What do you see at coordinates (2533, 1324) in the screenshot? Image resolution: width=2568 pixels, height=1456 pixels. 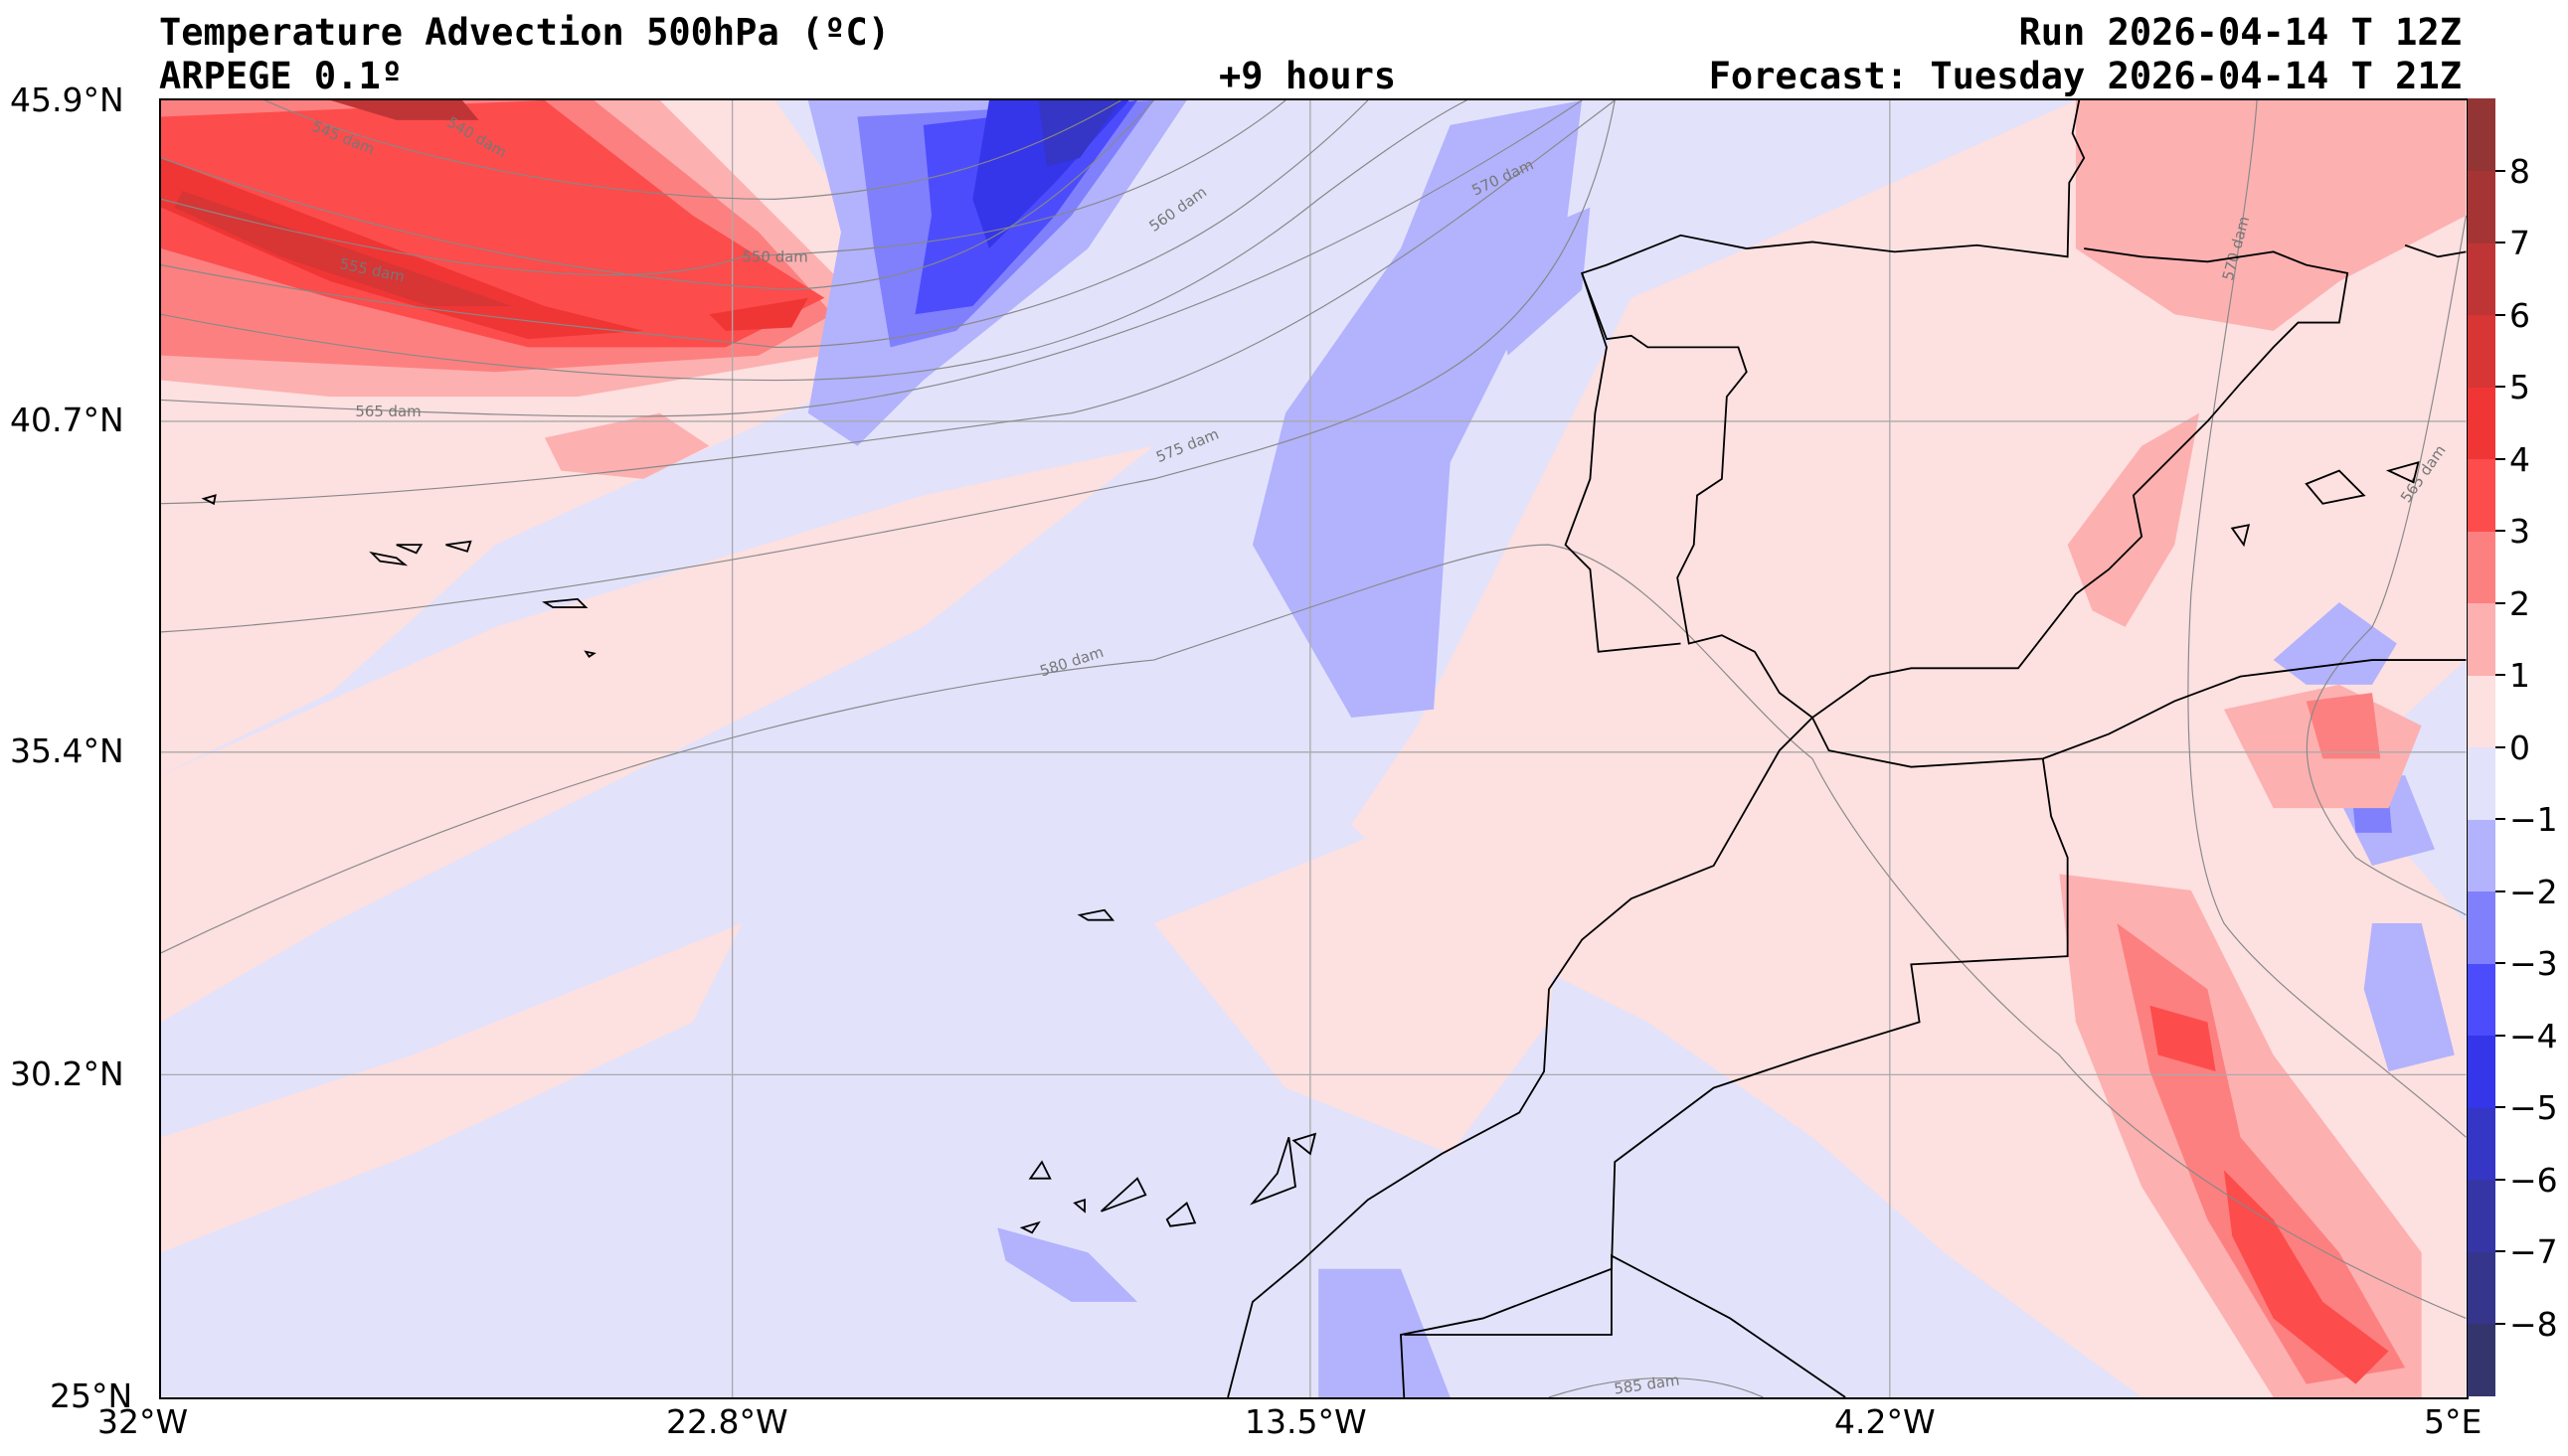 I see `colorbar-tick-label: −8` at bounding box center [2533, 1324].